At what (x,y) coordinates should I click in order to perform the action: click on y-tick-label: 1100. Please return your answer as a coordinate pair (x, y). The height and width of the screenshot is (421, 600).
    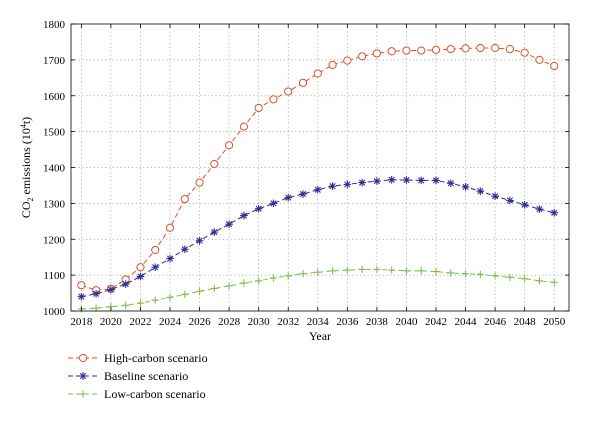
    Looking at the image, I should click on (54, 276).